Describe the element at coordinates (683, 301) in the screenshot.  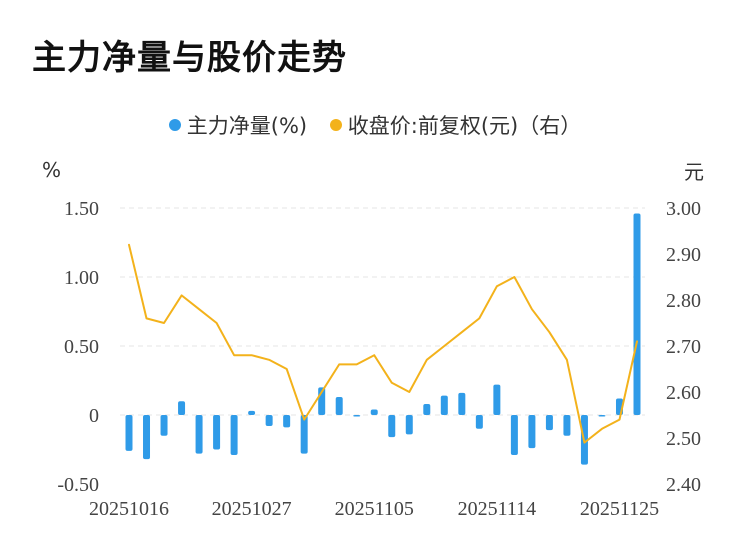
I see `right-axis-tick-label: 2.80` at that location.